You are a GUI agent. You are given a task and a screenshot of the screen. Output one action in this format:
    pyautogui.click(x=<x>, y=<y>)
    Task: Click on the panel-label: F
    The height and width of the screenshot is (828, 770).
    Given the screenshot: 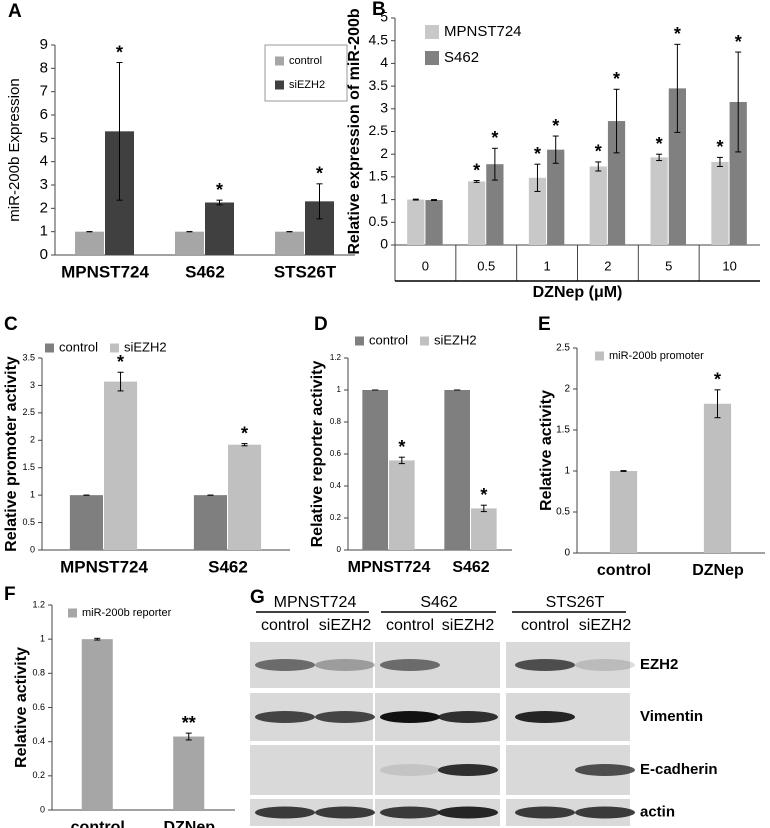 What is the action you would take?
    pyautogui.click(x=10, y=594)
    